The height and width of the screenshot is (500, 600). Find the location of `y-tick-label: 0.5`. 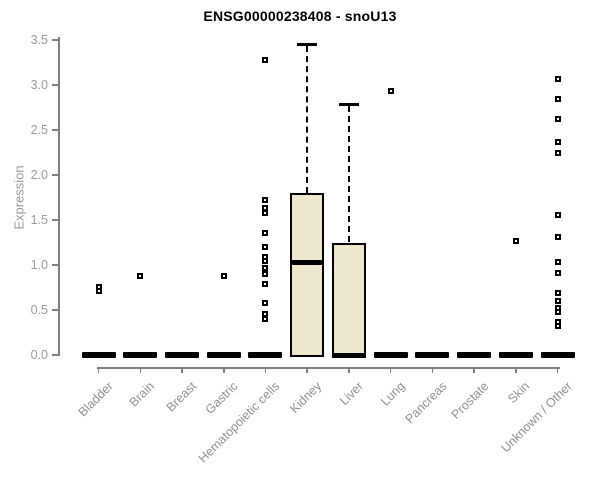

y-tick-label: 0.5 is located at coordinates (39, 310).